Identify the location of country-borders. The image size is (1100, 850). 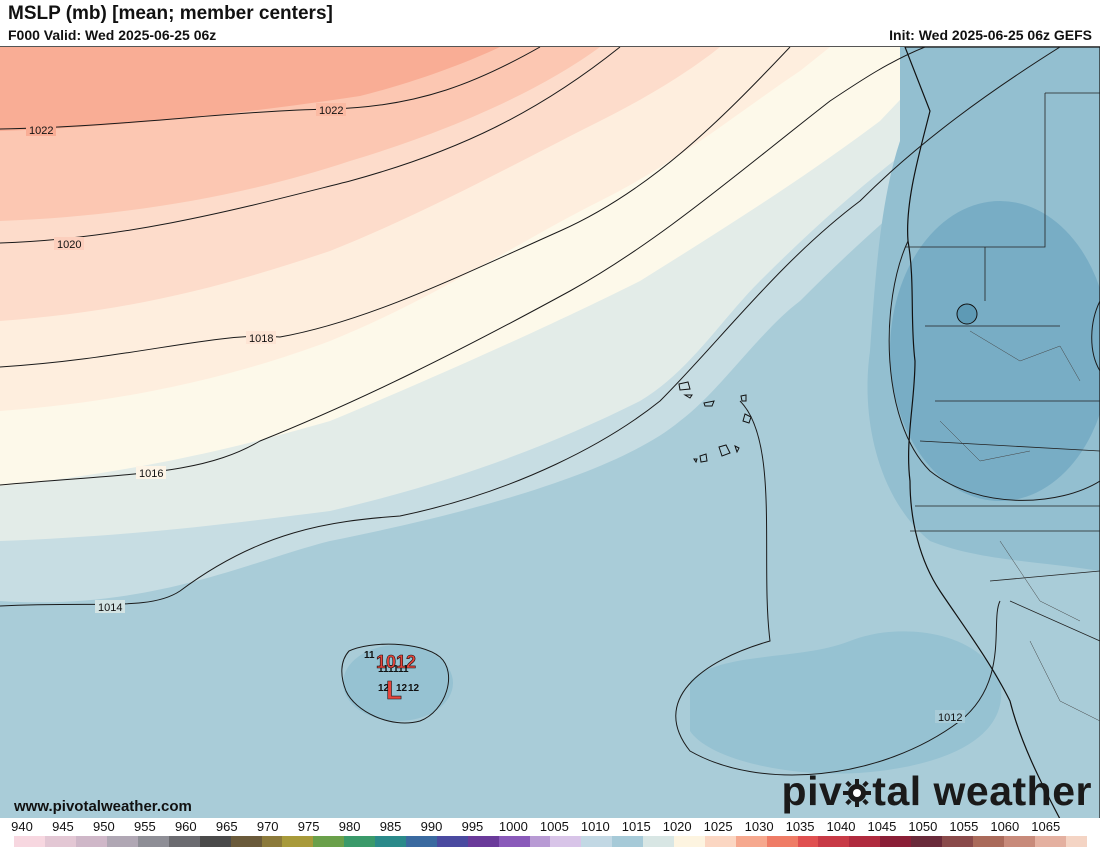
(1002, 367).